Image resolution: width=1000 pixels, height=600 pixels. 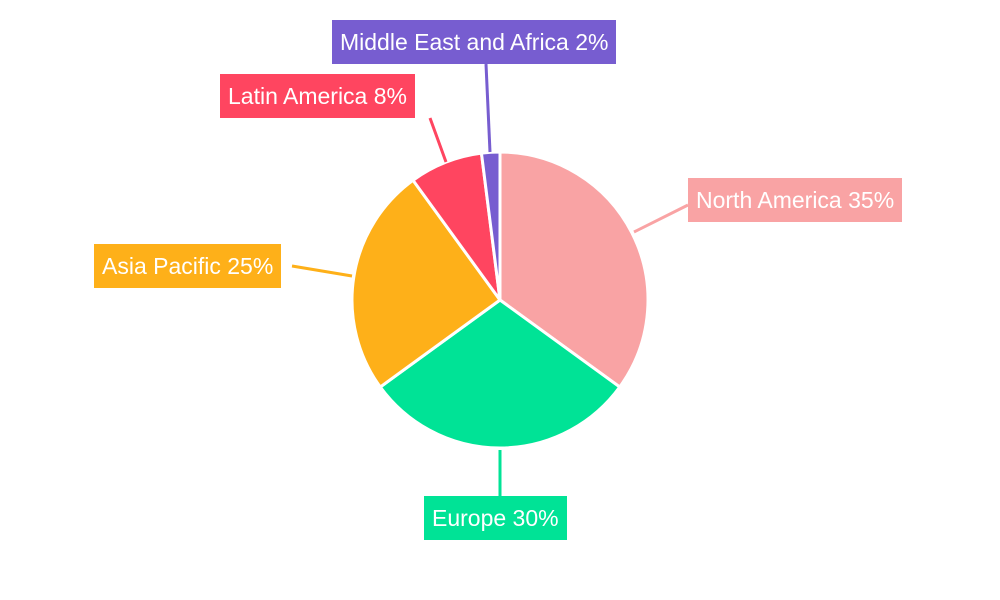 What do you see at coordinates (454, 42) in the screenshot?
I see `data-label-category: Middle East and Africa` at bounding box center [454, 42].